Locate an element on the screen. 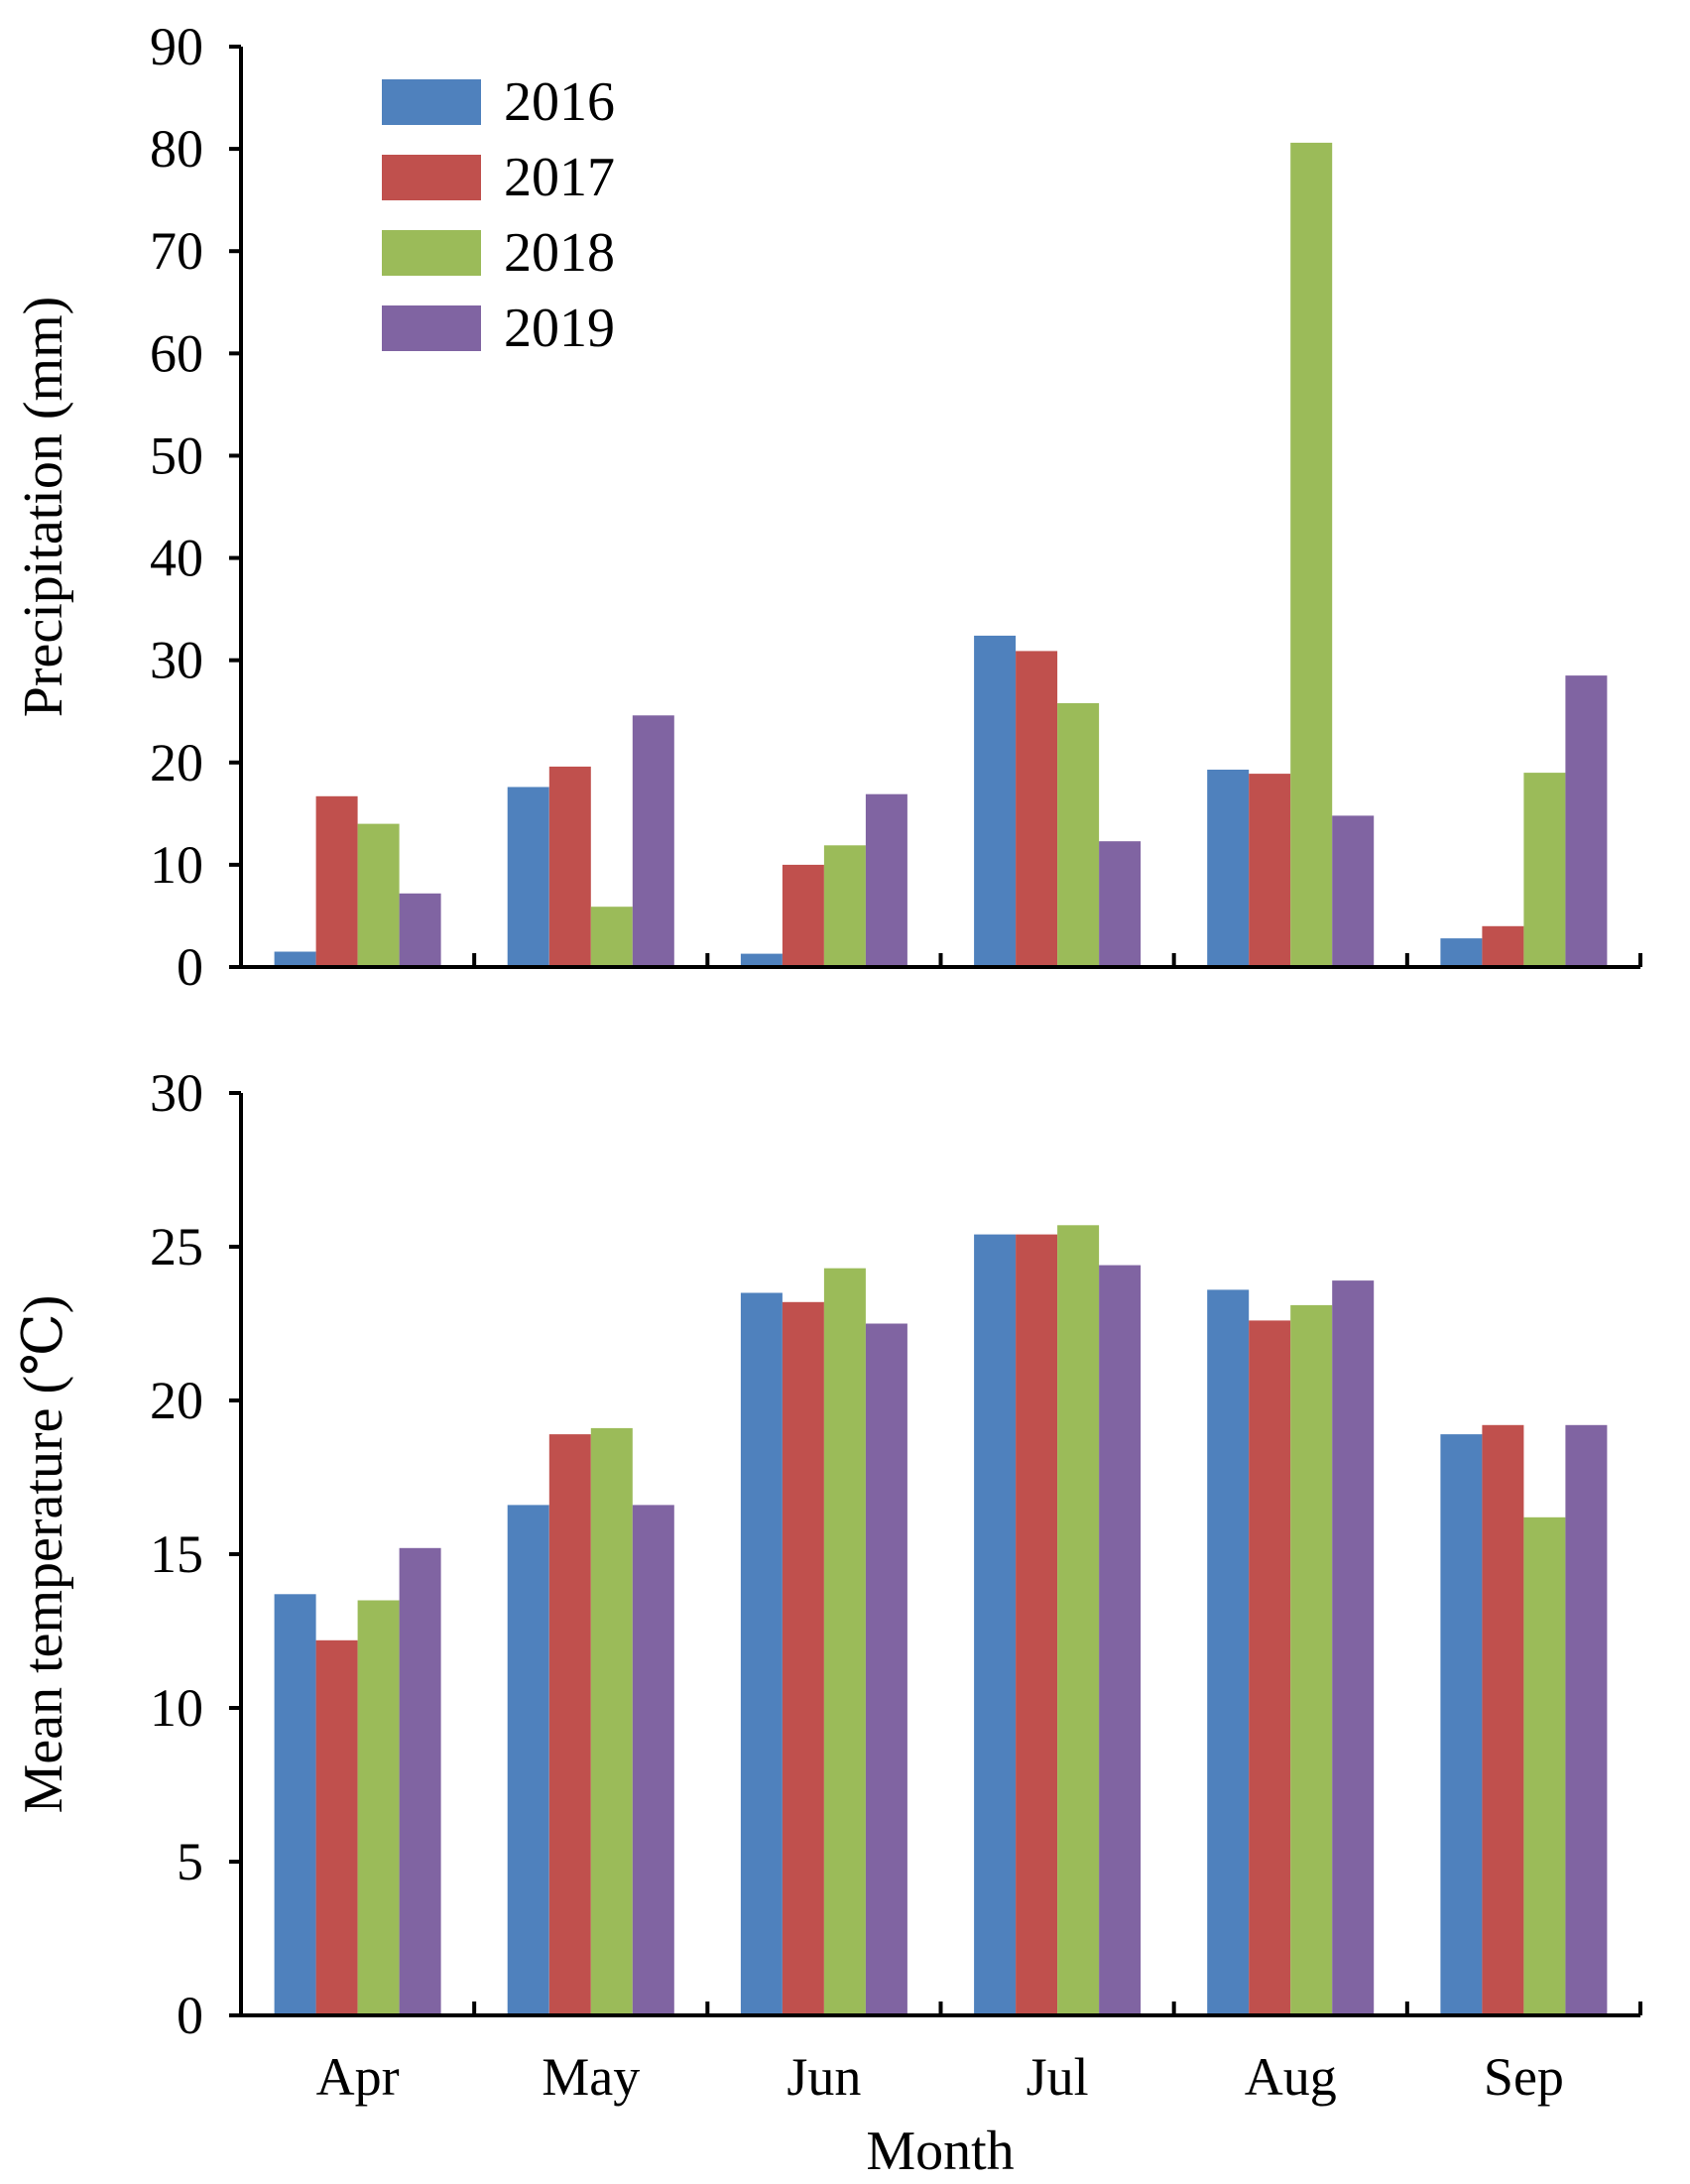 This screenshot has width=1690, height=2184. x-axis-title: Month is located at coordinates (940, 2151).